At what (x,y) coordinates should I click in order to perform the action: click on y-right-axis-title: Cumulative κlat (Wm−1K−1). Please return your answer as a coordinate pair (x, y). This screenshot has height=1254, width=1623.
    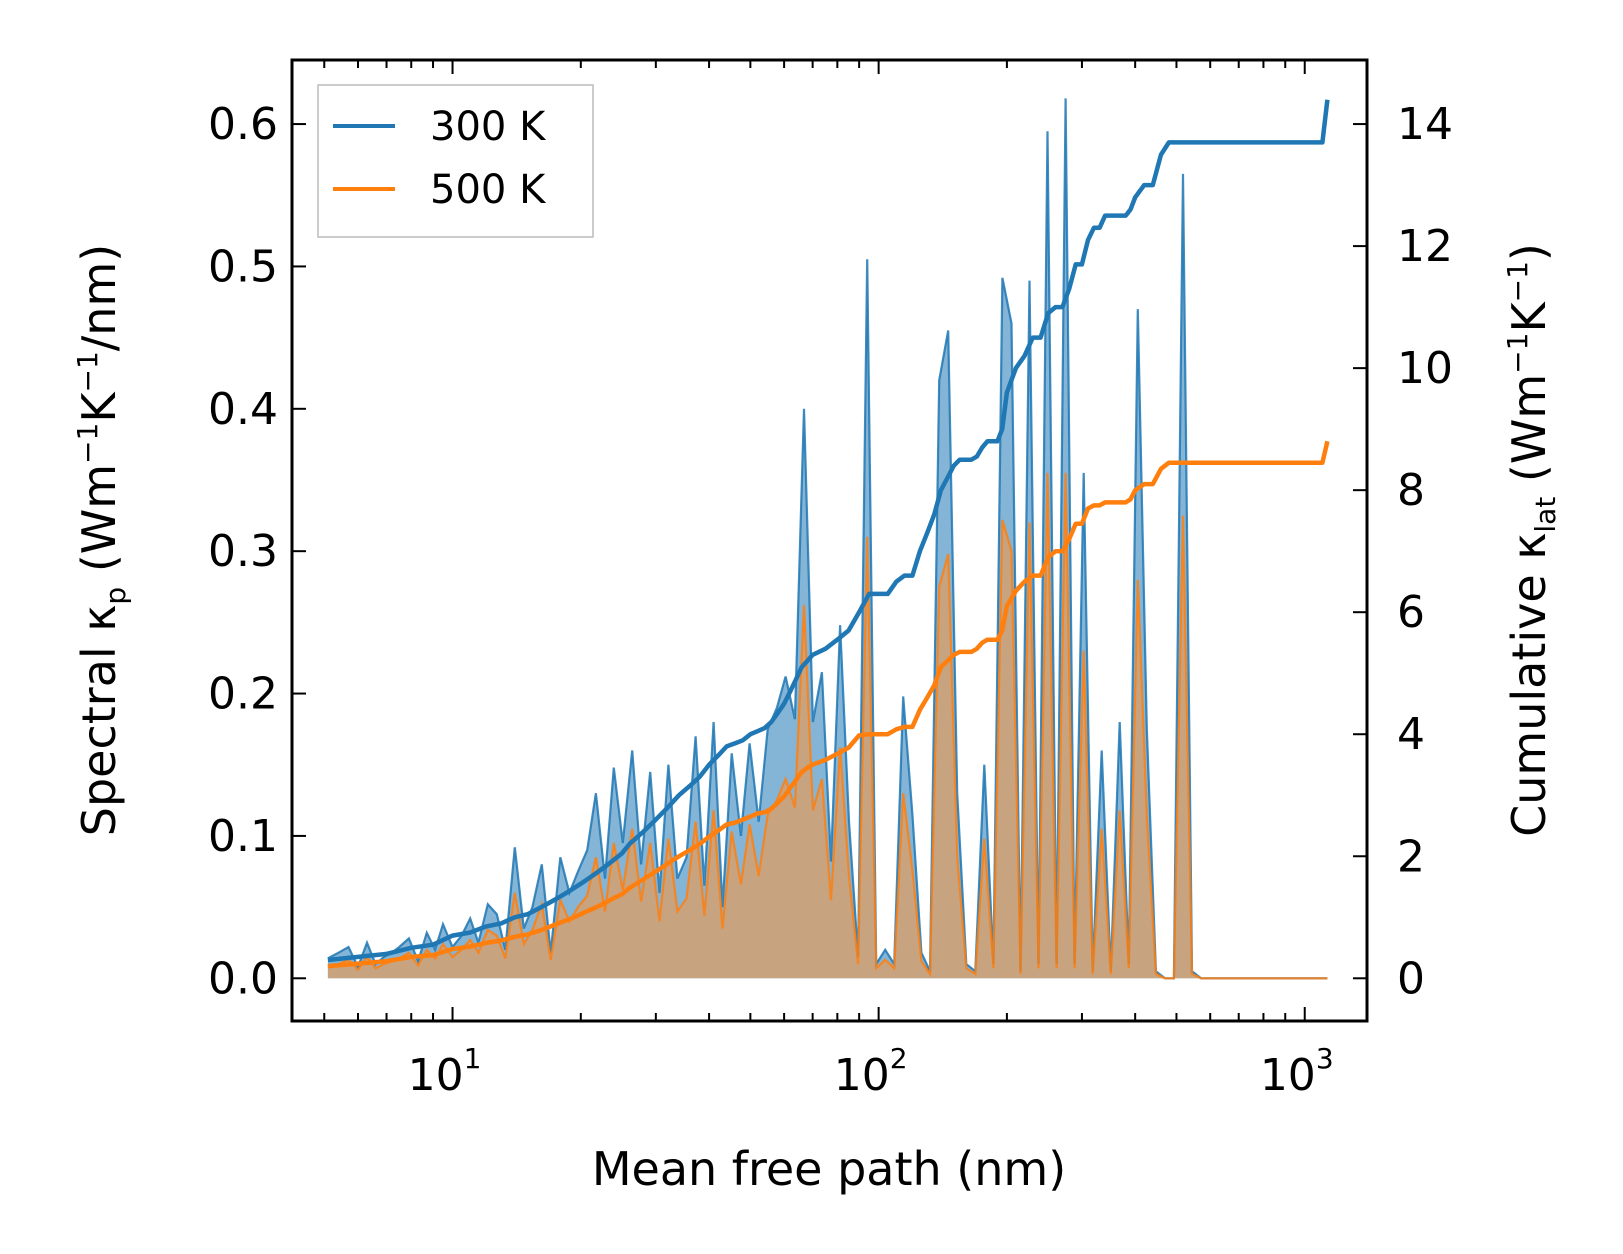
    Looking at the image, I should click on (1531, 540).